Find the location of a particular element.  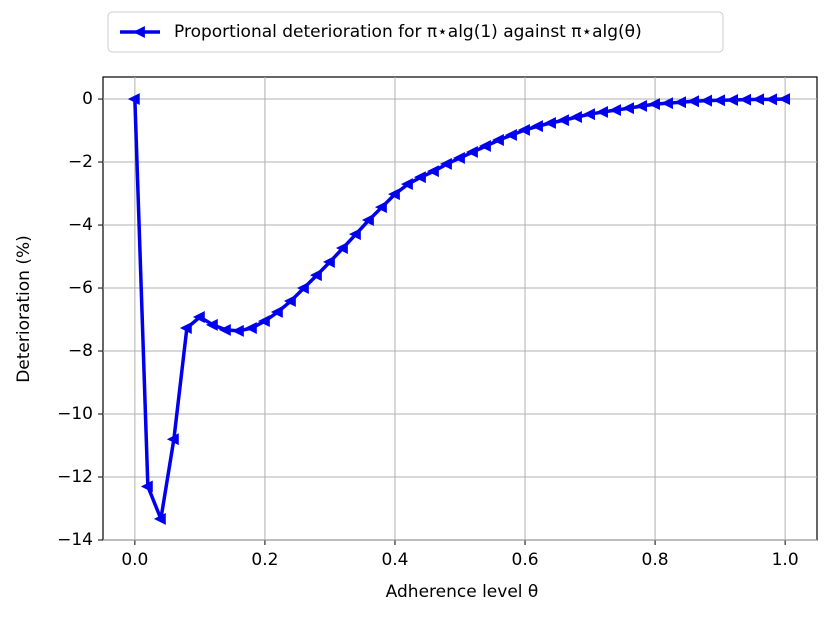

y-tick-label: 0 is located at coordinates (87, 99).